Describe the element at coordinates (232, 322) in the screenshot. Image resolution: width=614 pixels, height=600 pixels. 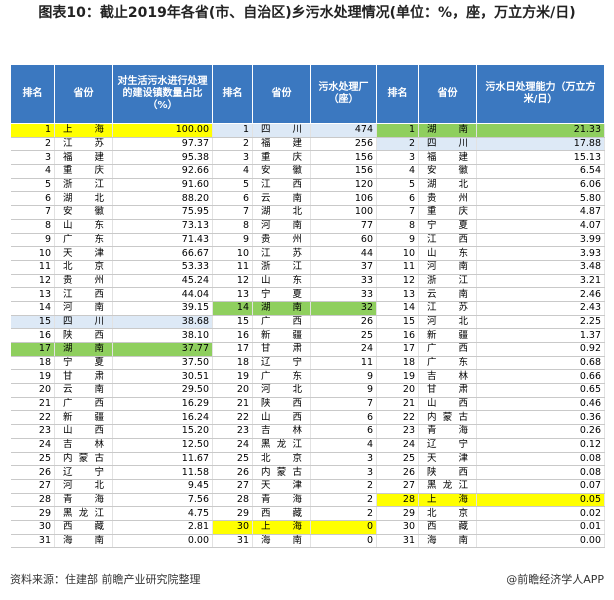
I see `rank-cell: 15` at that location.